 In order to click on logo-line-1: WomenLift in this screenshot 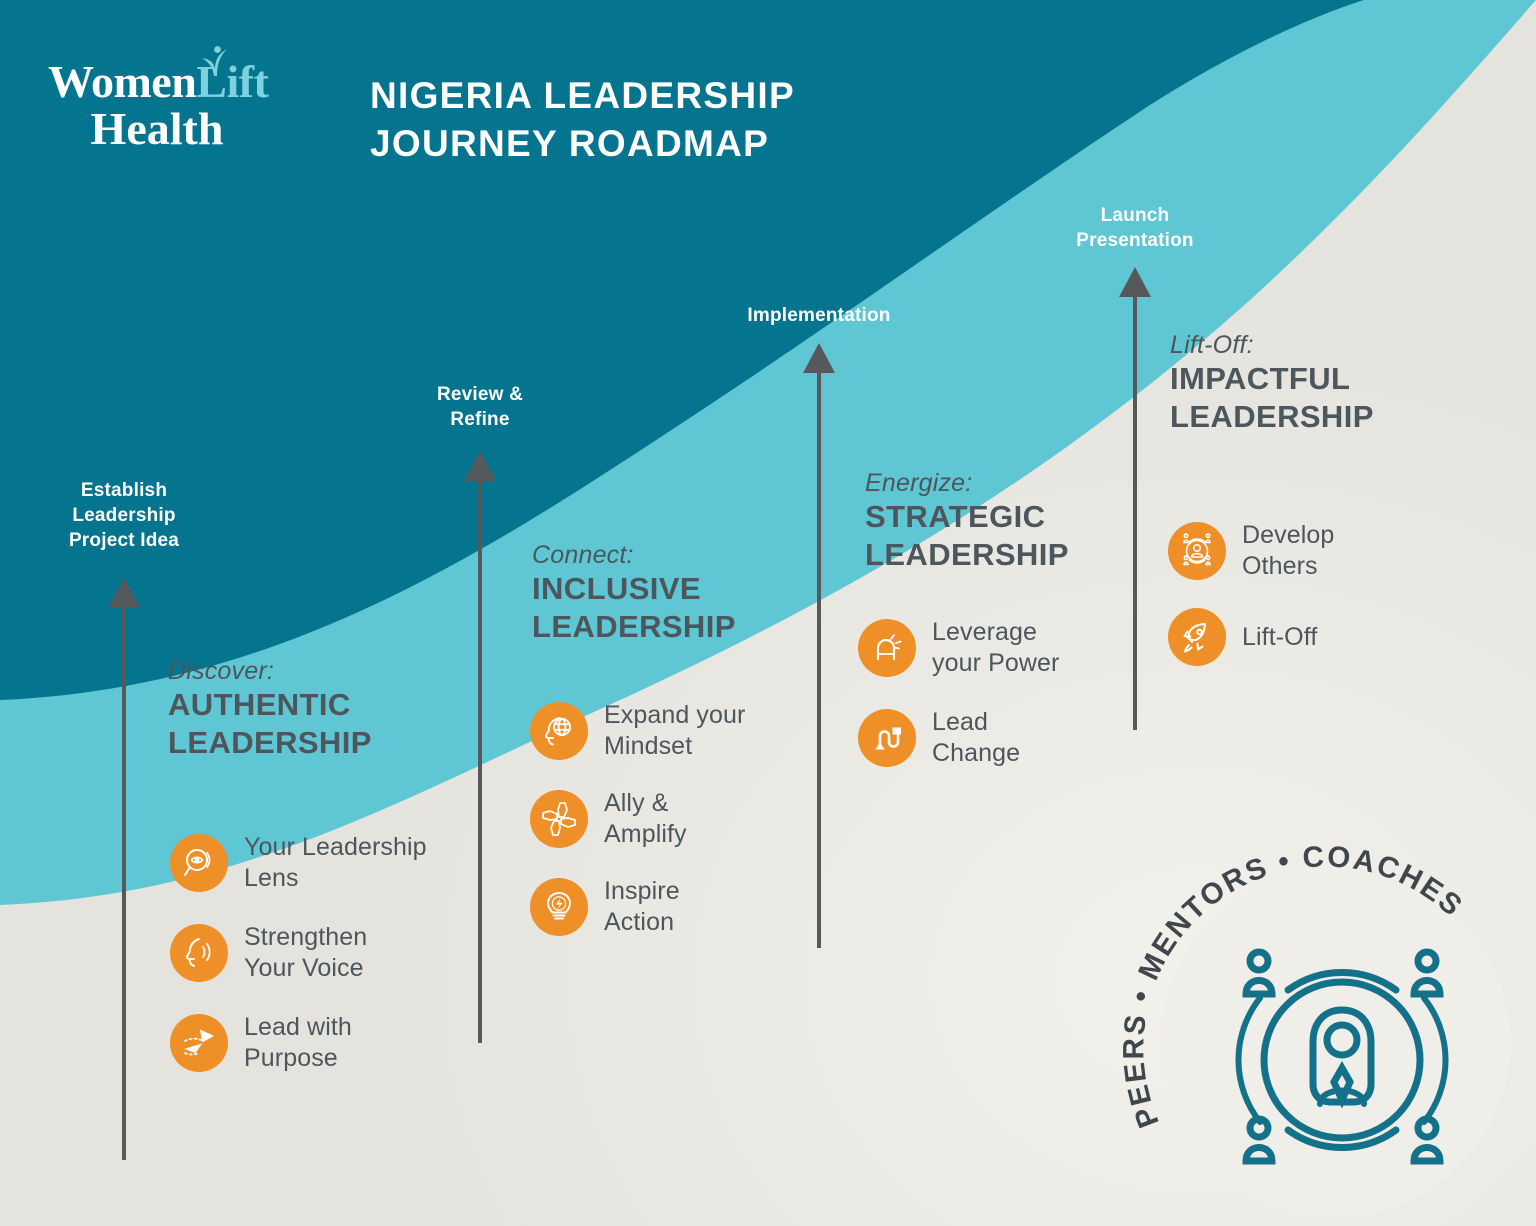, I will do `click(198, 82)`.